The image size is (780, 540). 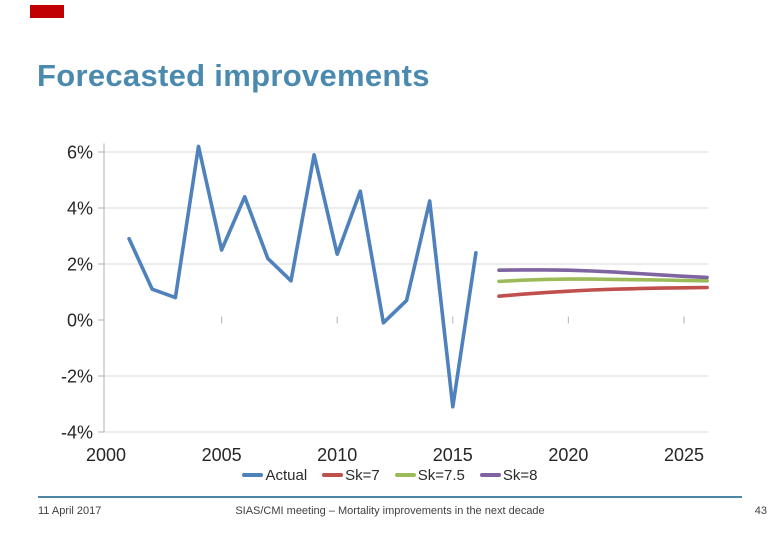 I want to click on slide-corner-mark, so click(x=47, y=11).